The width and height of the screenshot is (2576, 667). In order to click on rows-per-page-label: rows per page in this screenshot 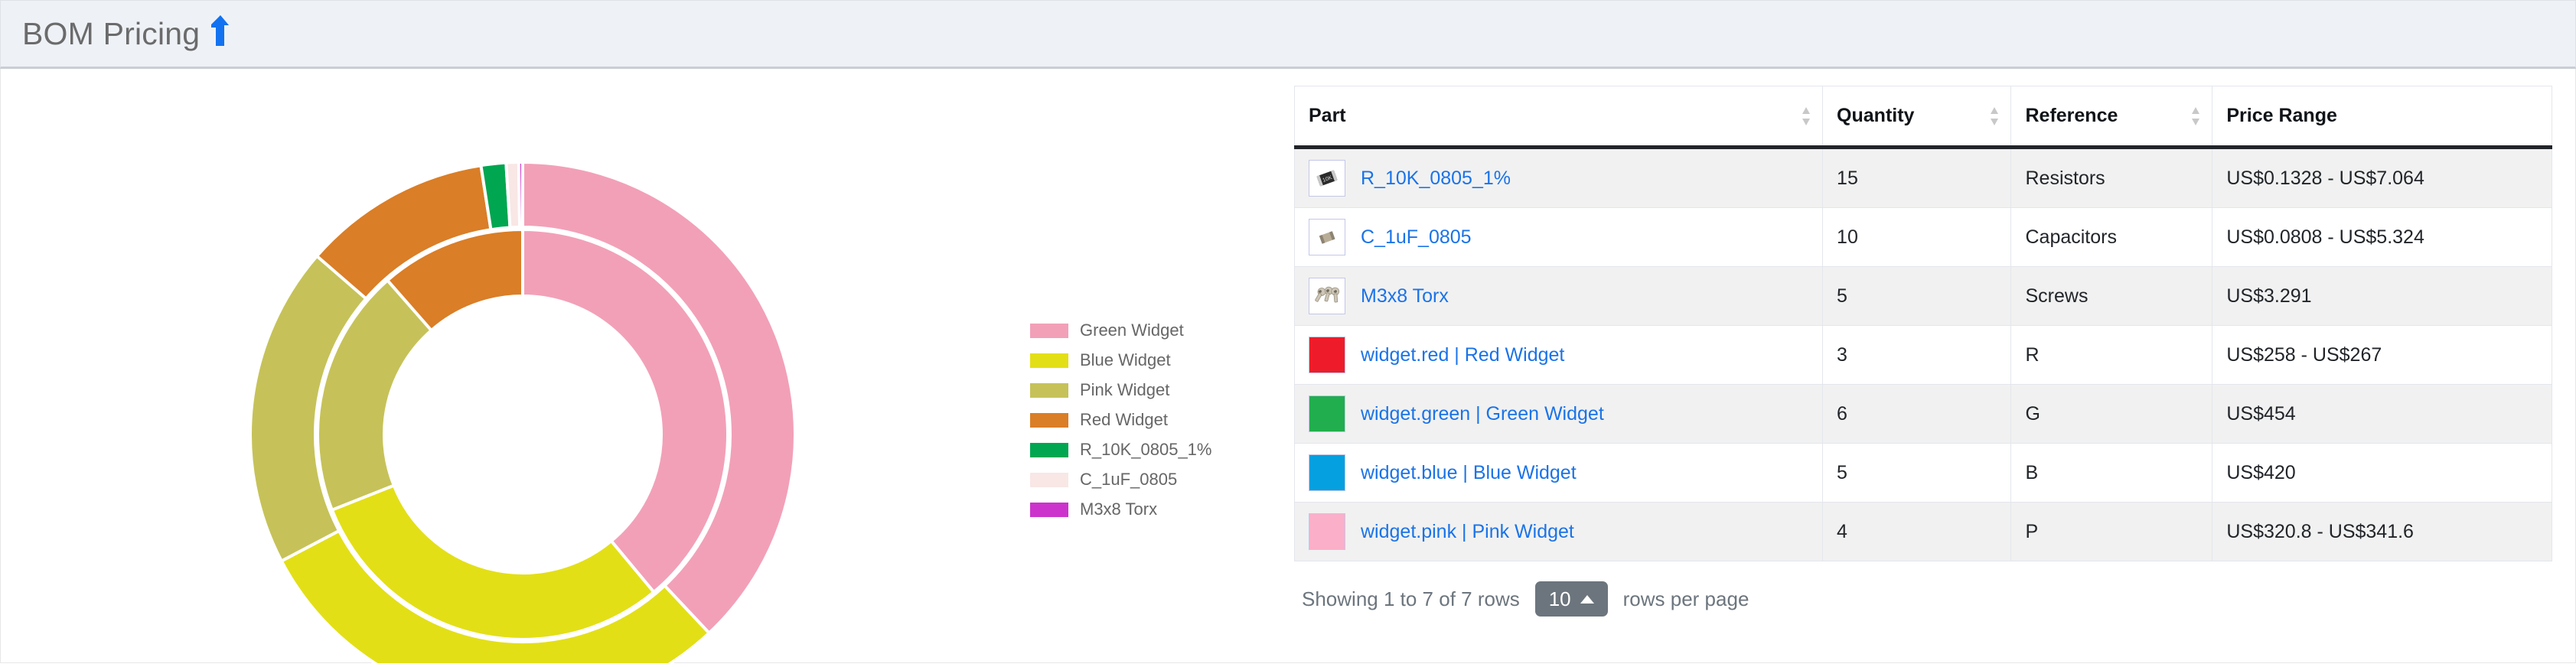, I will do `click(1685, 598)`.